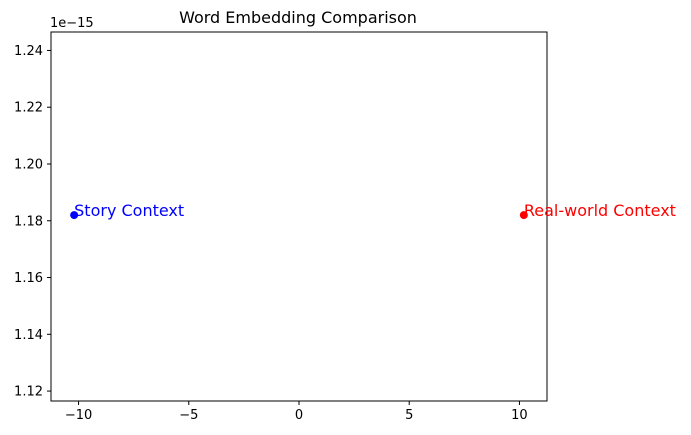  I want to click on x-tick-label: −5, so click(188, 415).